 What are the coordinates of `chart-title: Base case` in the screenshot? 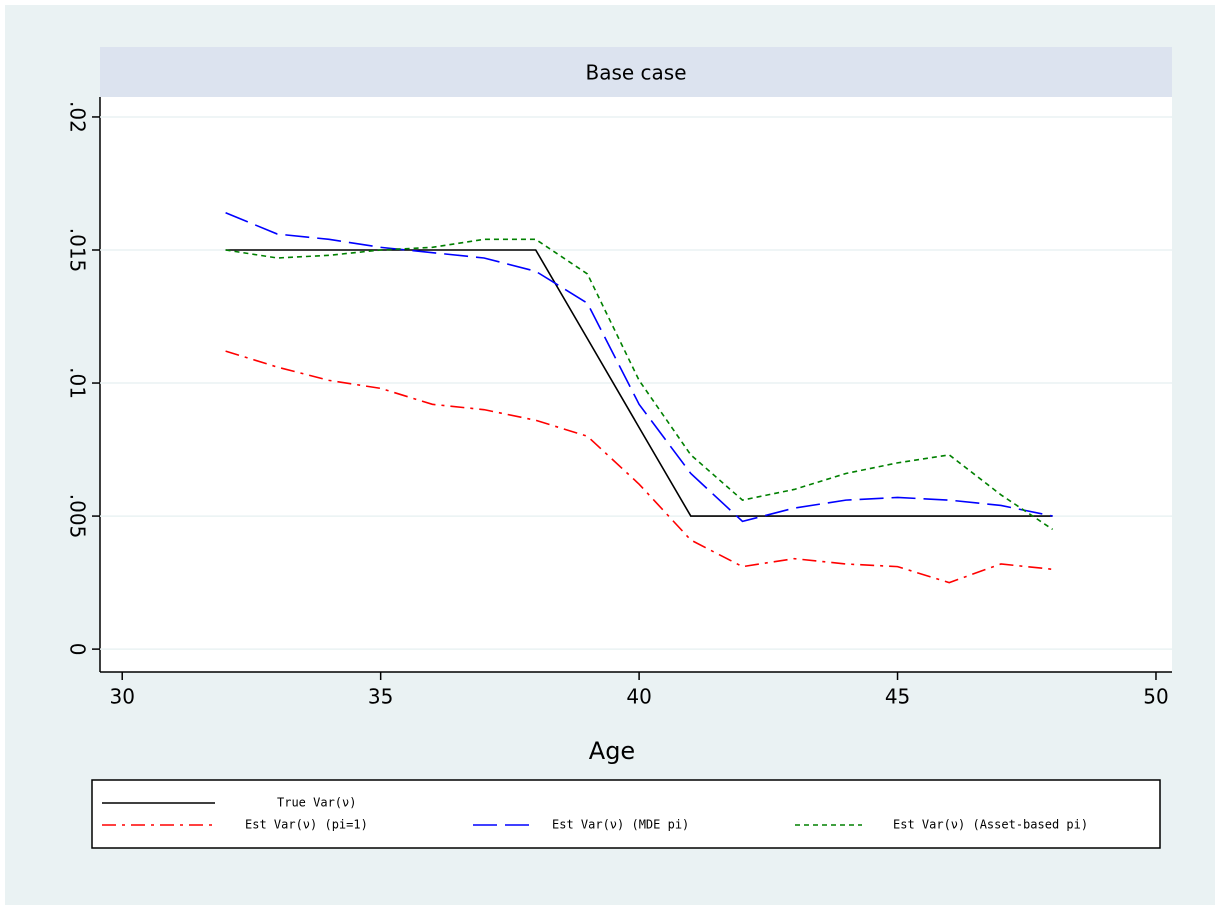 It's located at (635, 73).